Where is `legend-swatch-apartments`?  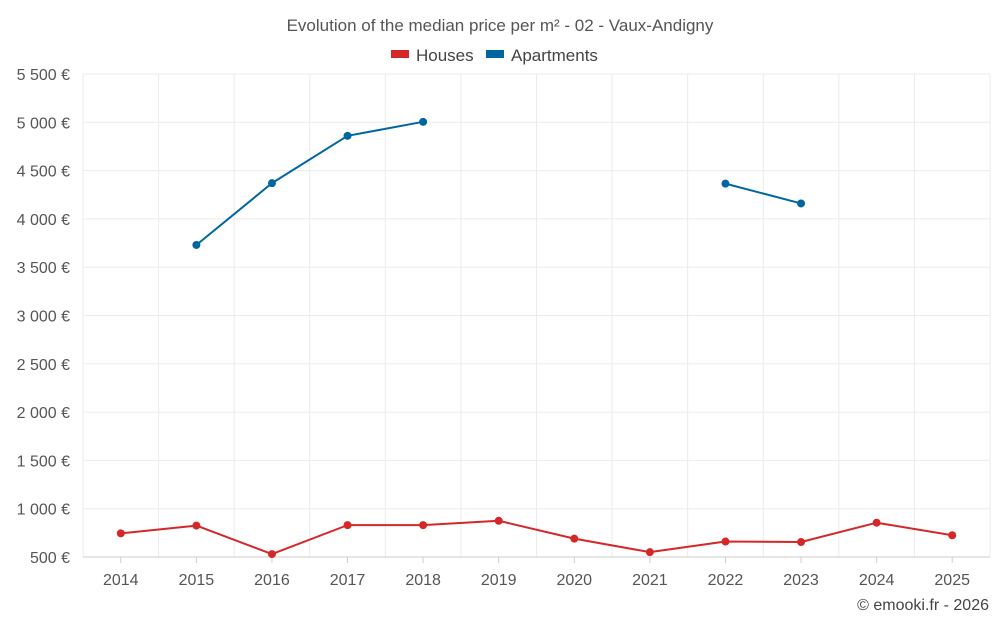
legend-swatch-apartments is located at coordinates (495, 54).